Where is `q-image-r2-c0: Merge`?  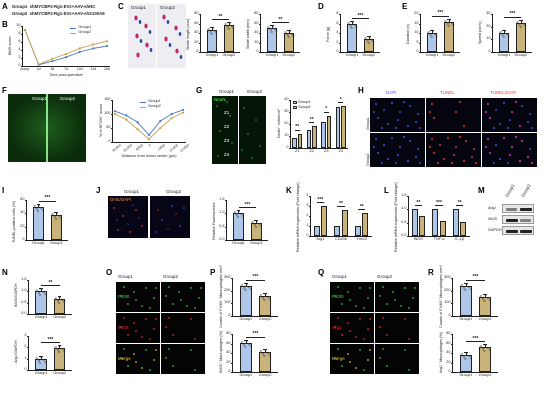 q-image-r2-c0: Merge is located at coordinates (352, 359).